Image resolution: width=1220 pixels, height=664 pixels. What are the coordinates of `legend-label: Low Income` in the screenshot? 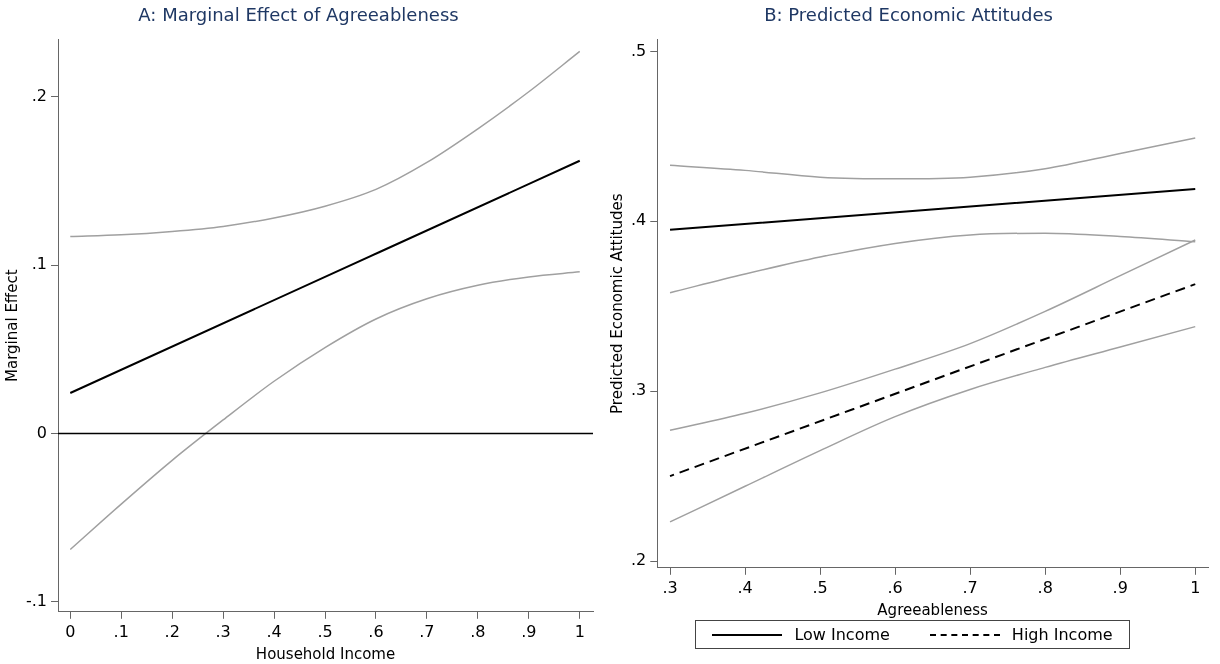 It's located at (842, 634).